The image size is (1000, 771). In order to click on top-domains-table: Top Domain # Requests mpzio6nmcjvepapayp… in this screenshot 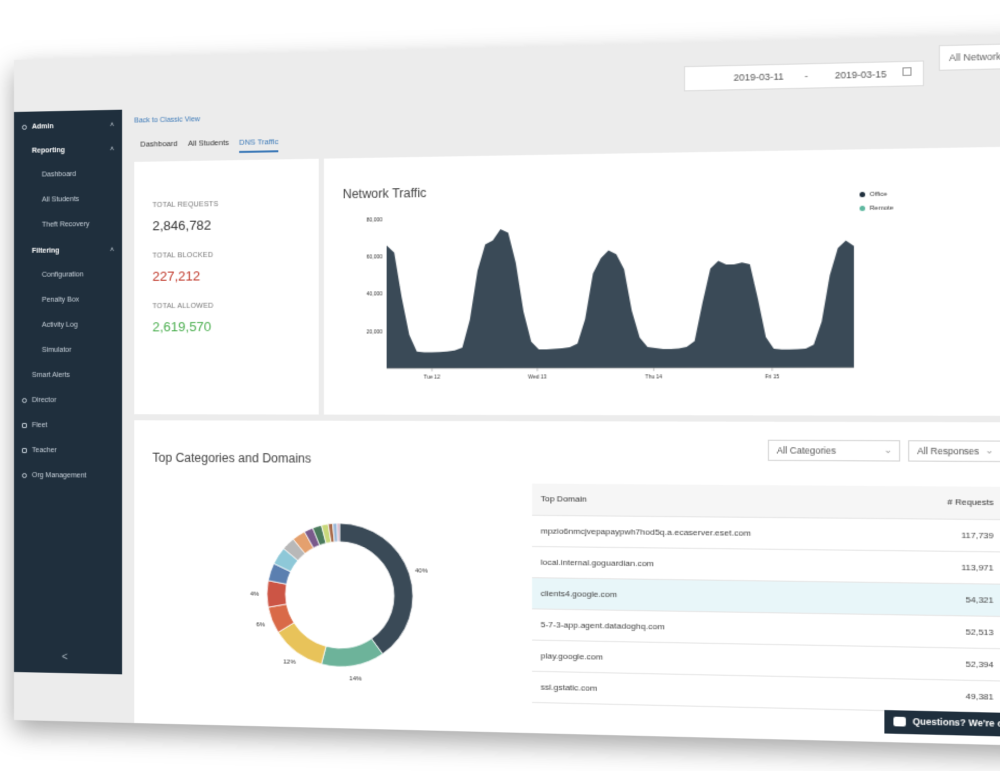, I will do `click(766, 599)`.